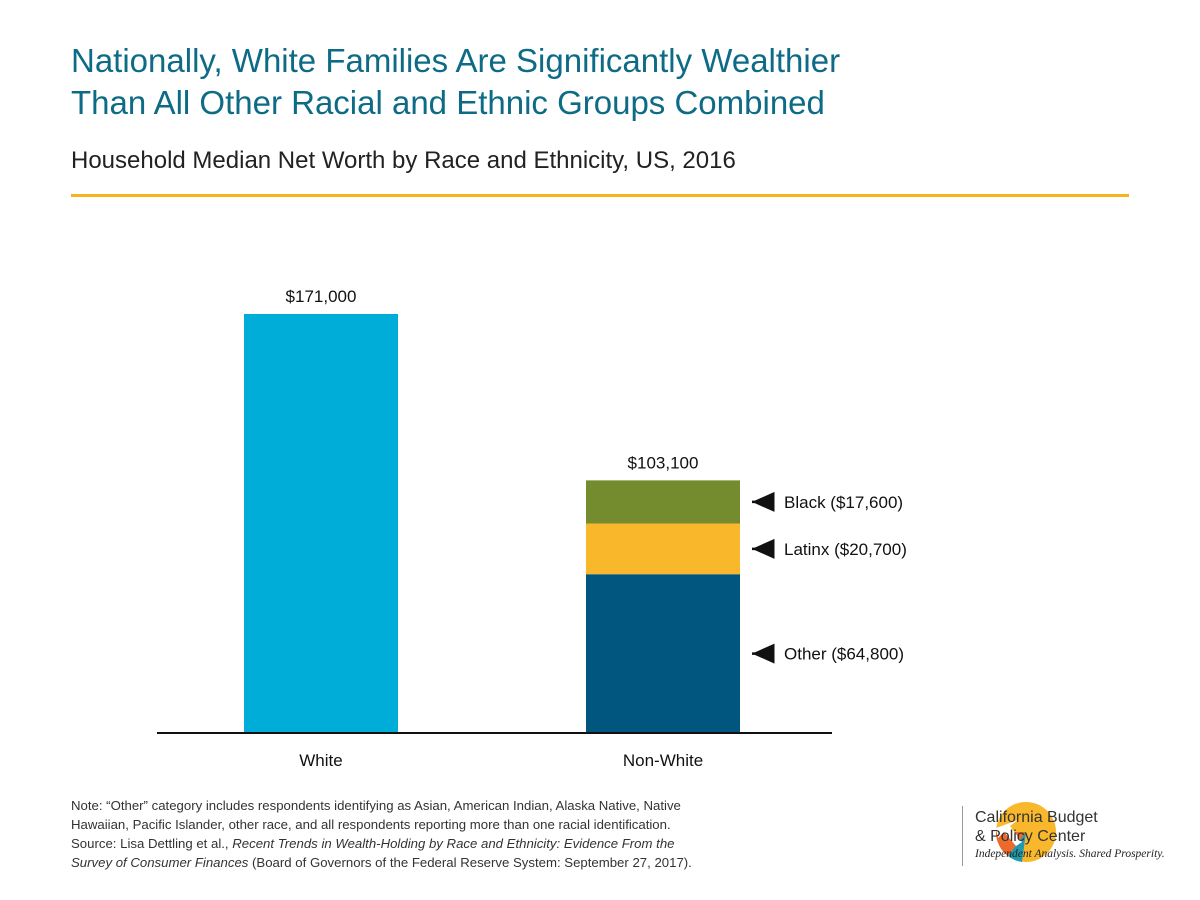 The width and height of the screenshot is (1200, 900). Describe the element at coordinates (1030, 836) in the screenshot. I see `organization-name-line-2: & Policy Center` at that location.